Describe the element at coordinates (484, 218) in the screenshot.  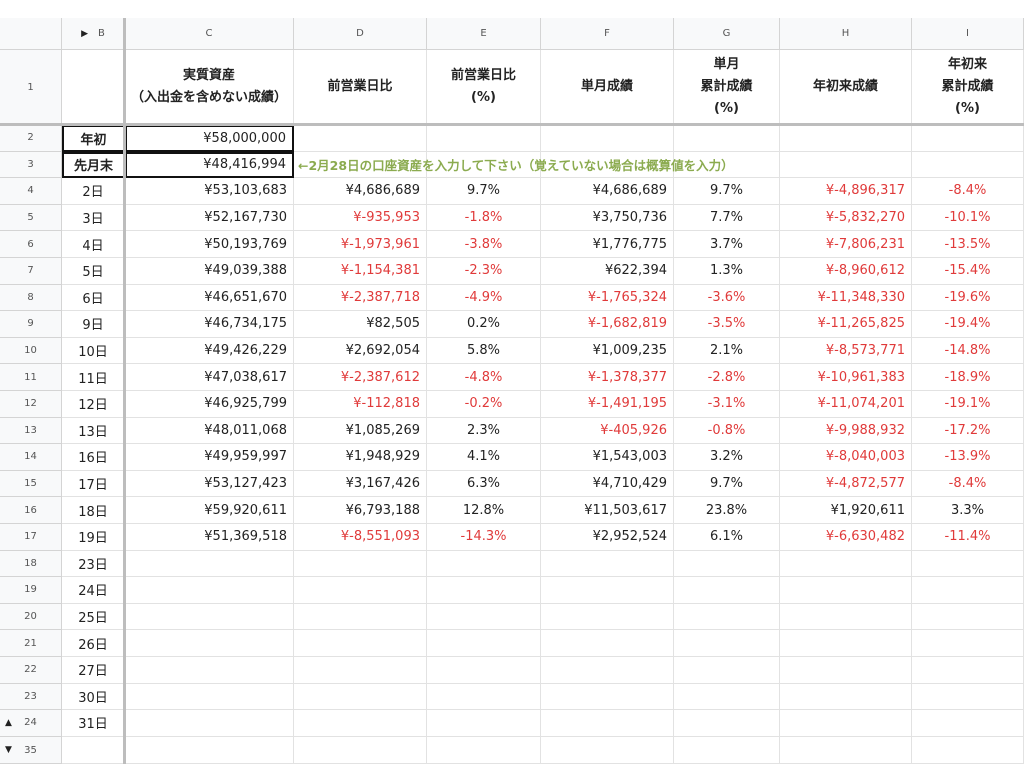
I see `value-cell: -1.8%` at that location.